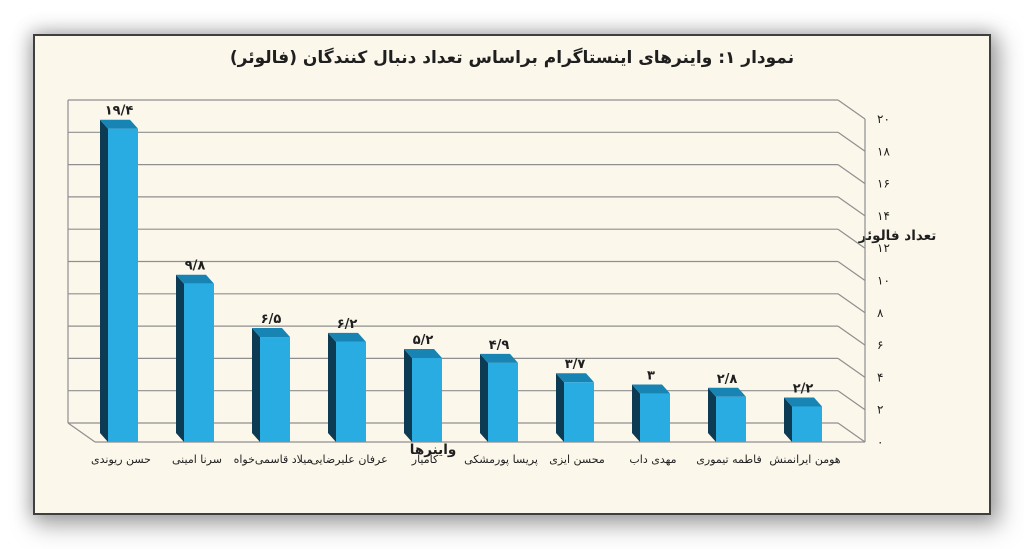 This screenshot has height=549, width=1024. I want to click on x-axis-title: واینرها, so click(433, 450).